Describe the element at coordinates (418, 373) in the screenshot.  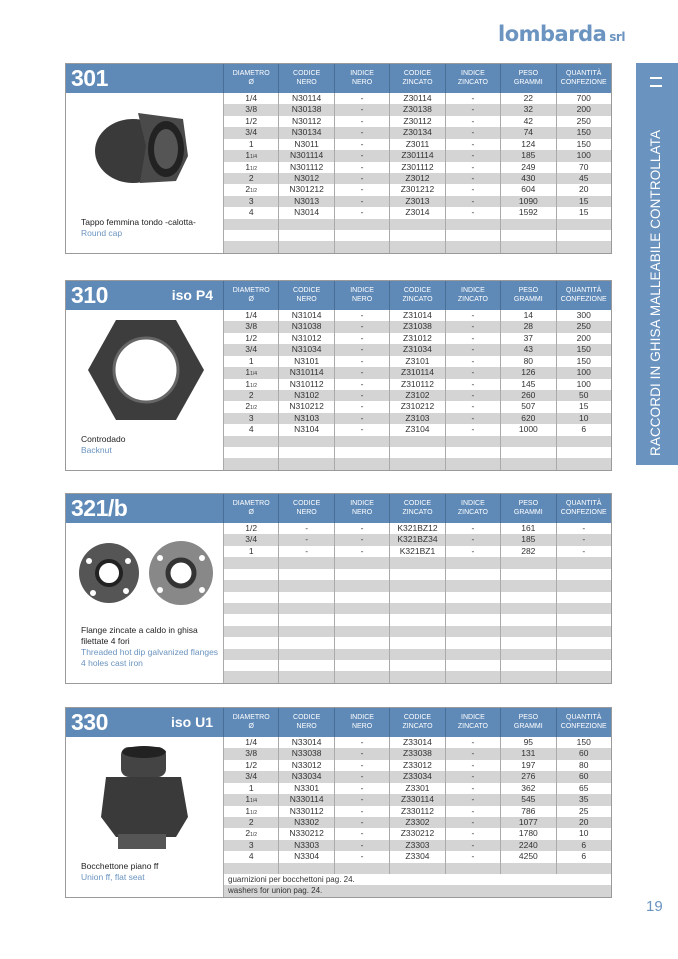
I see `table-cell: Z310114` at that location.